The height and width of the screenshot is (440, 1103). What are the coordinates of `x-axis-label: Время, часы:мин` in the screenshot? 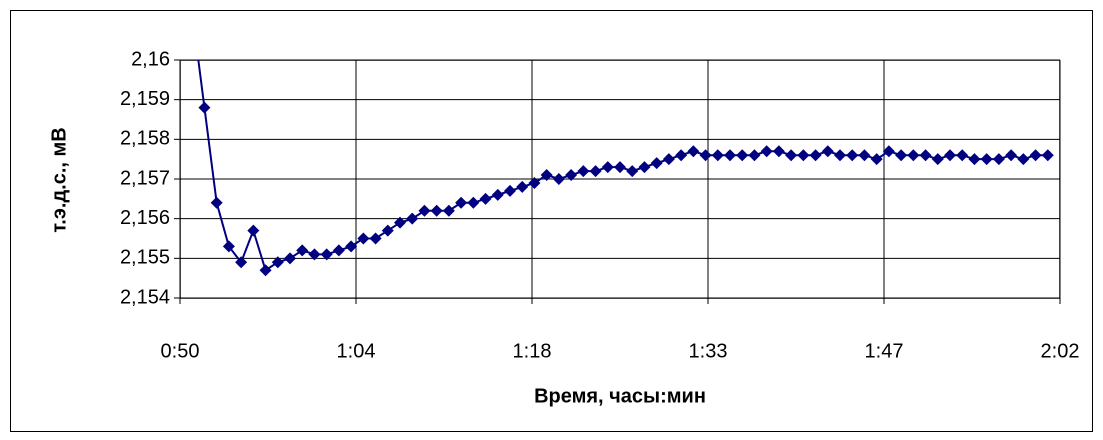 It's located at (620, 396).